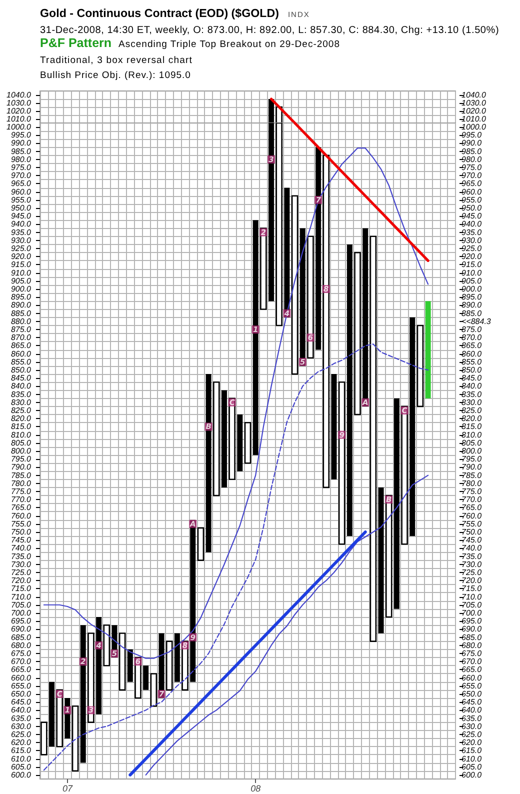  Describe the element at coordinates (472, 580) in the screenshot. I see `y2-tick-label: 720.0` at that location.